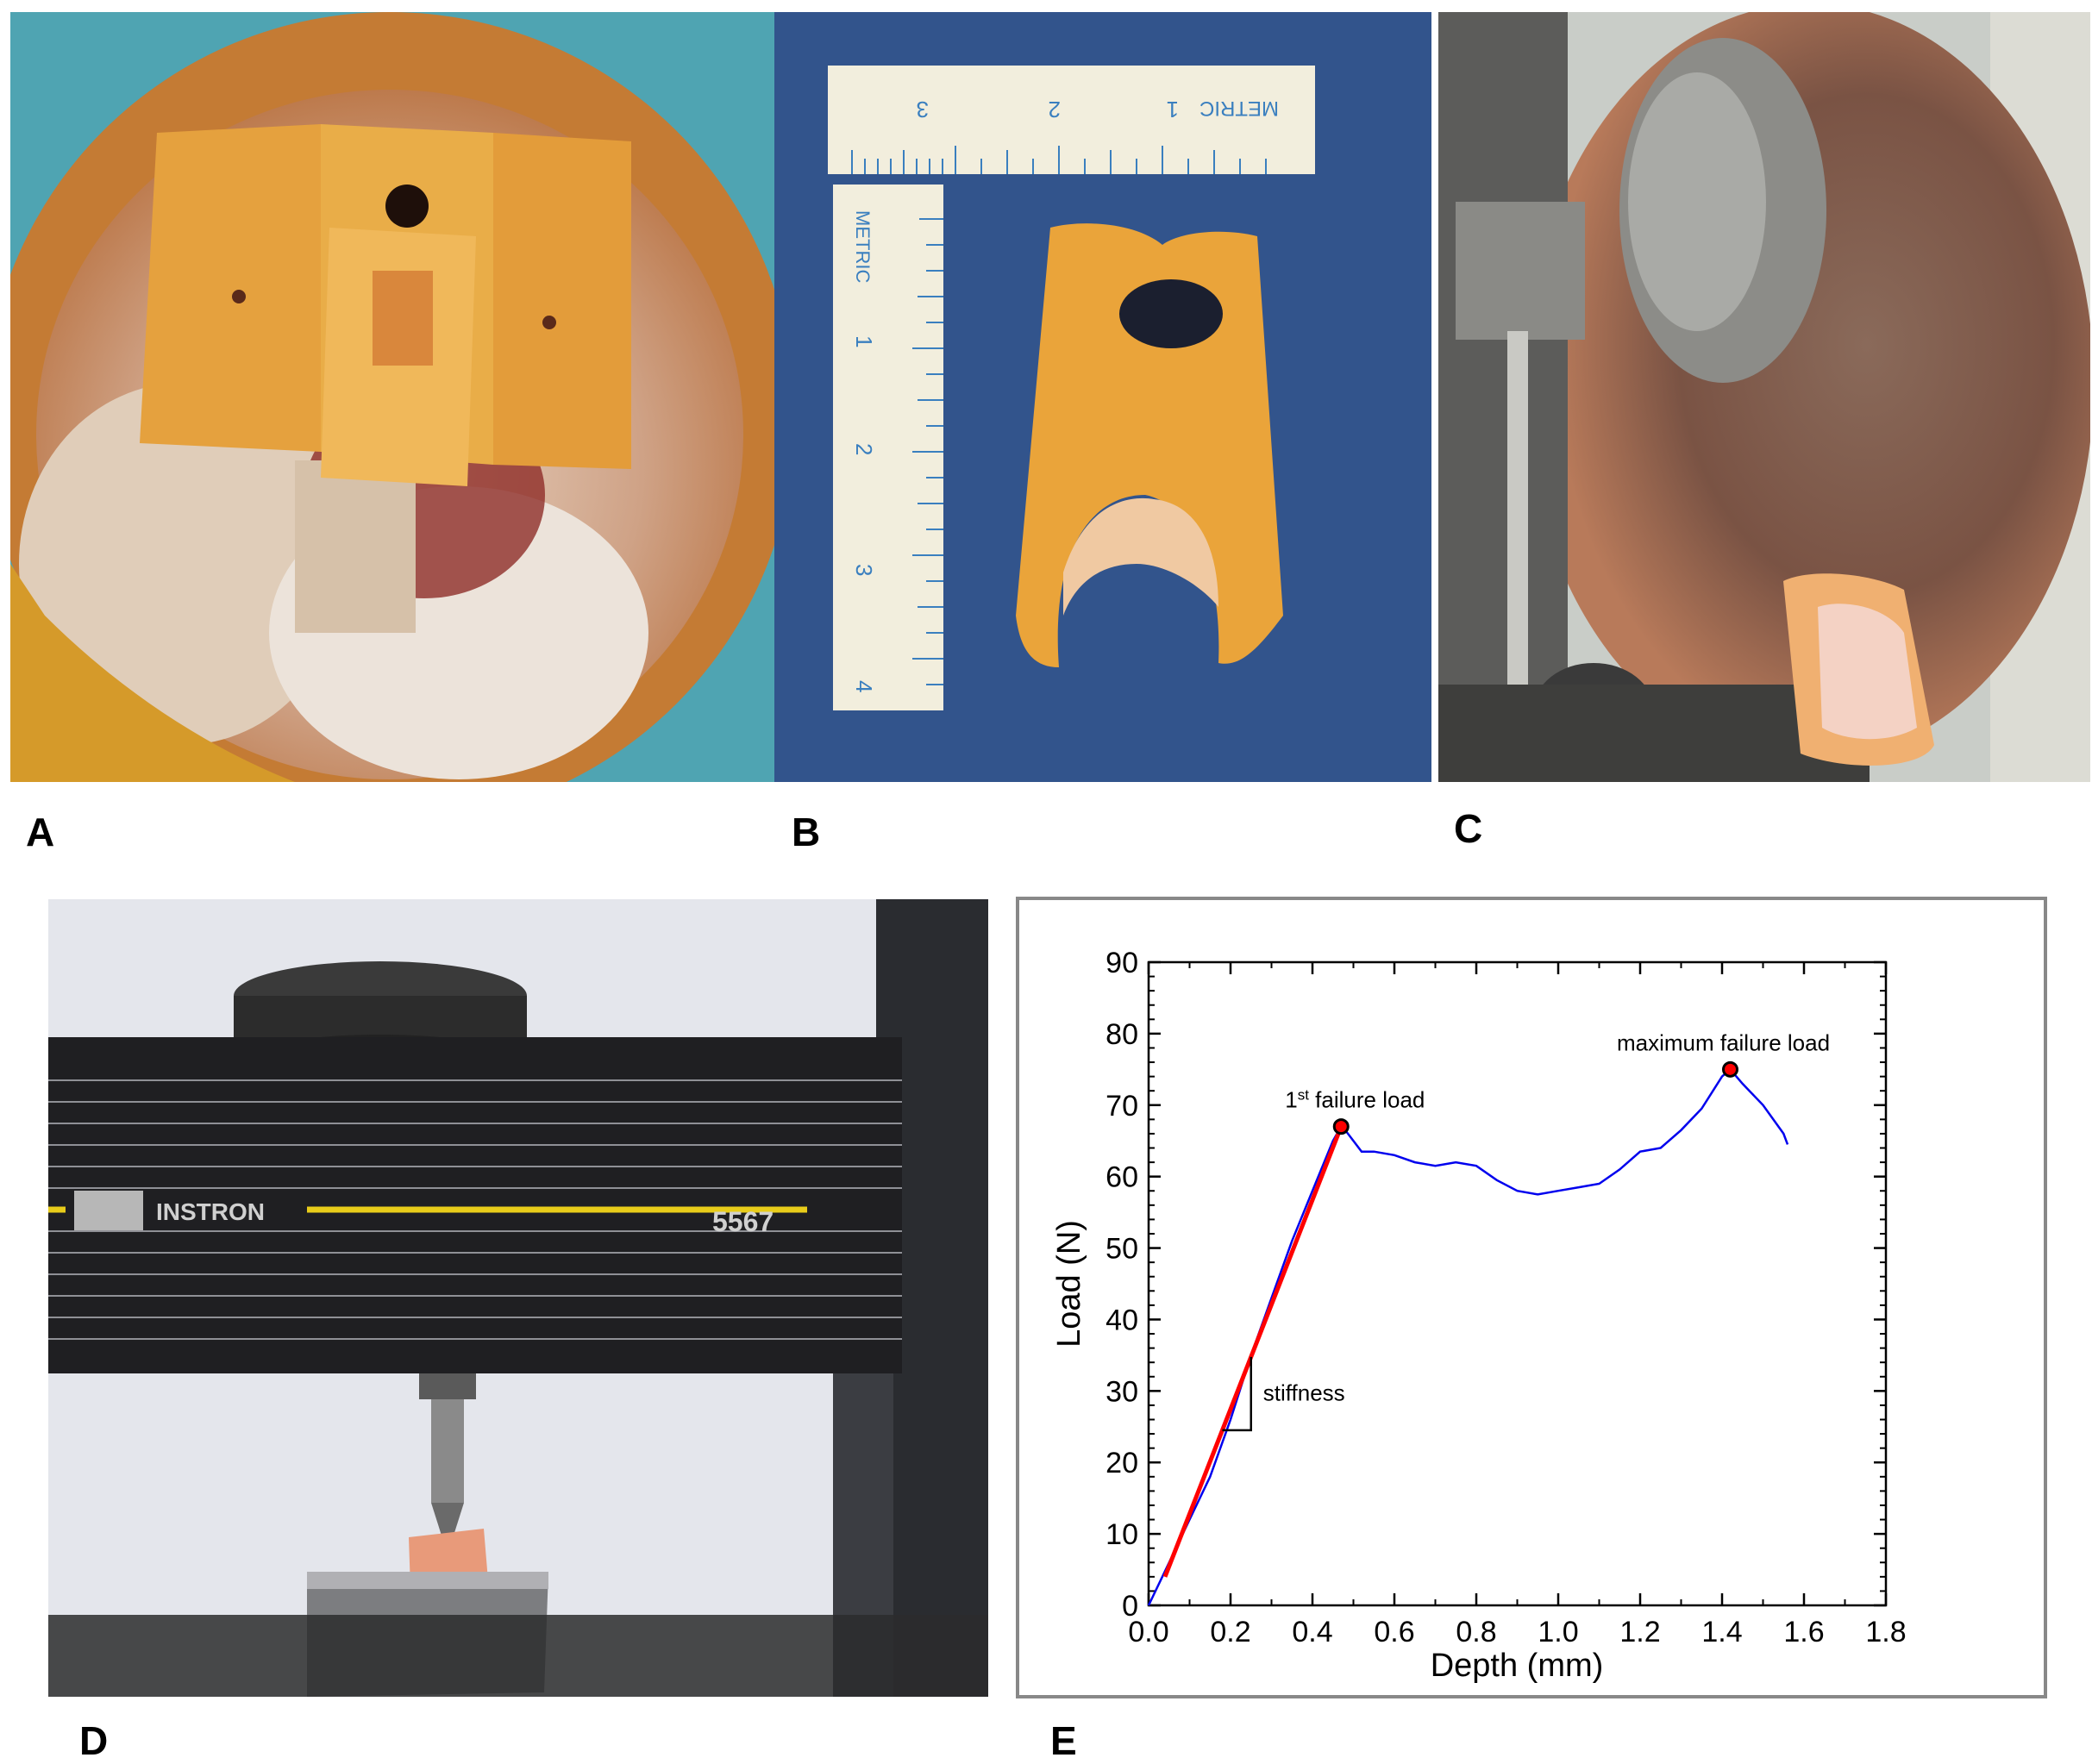 This screenshot has width=2092, height=1764. Describe the element at coordinates (1723, 1042) in the screenshot. I see `annotation-maximum-failure-load: maximum failure load` at that location.